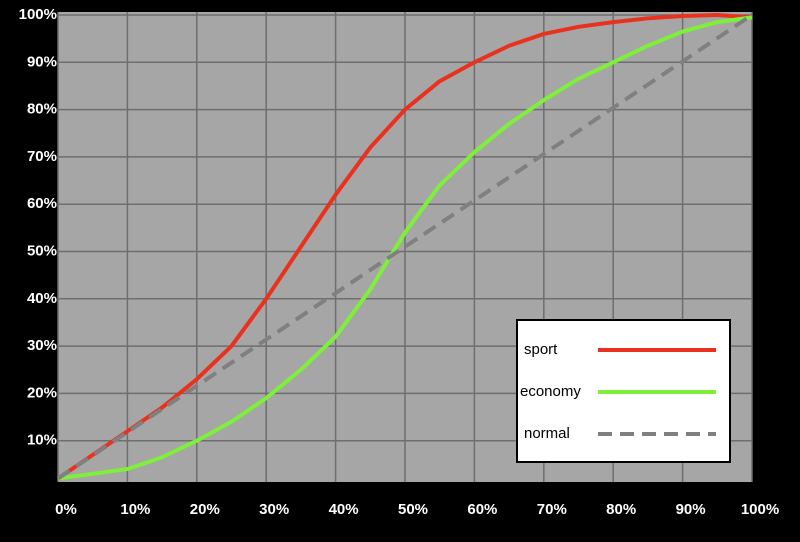 The height and width of the screenshot is (542, 800). I want to click on x-tick-label: 20%, so click(205, 509).